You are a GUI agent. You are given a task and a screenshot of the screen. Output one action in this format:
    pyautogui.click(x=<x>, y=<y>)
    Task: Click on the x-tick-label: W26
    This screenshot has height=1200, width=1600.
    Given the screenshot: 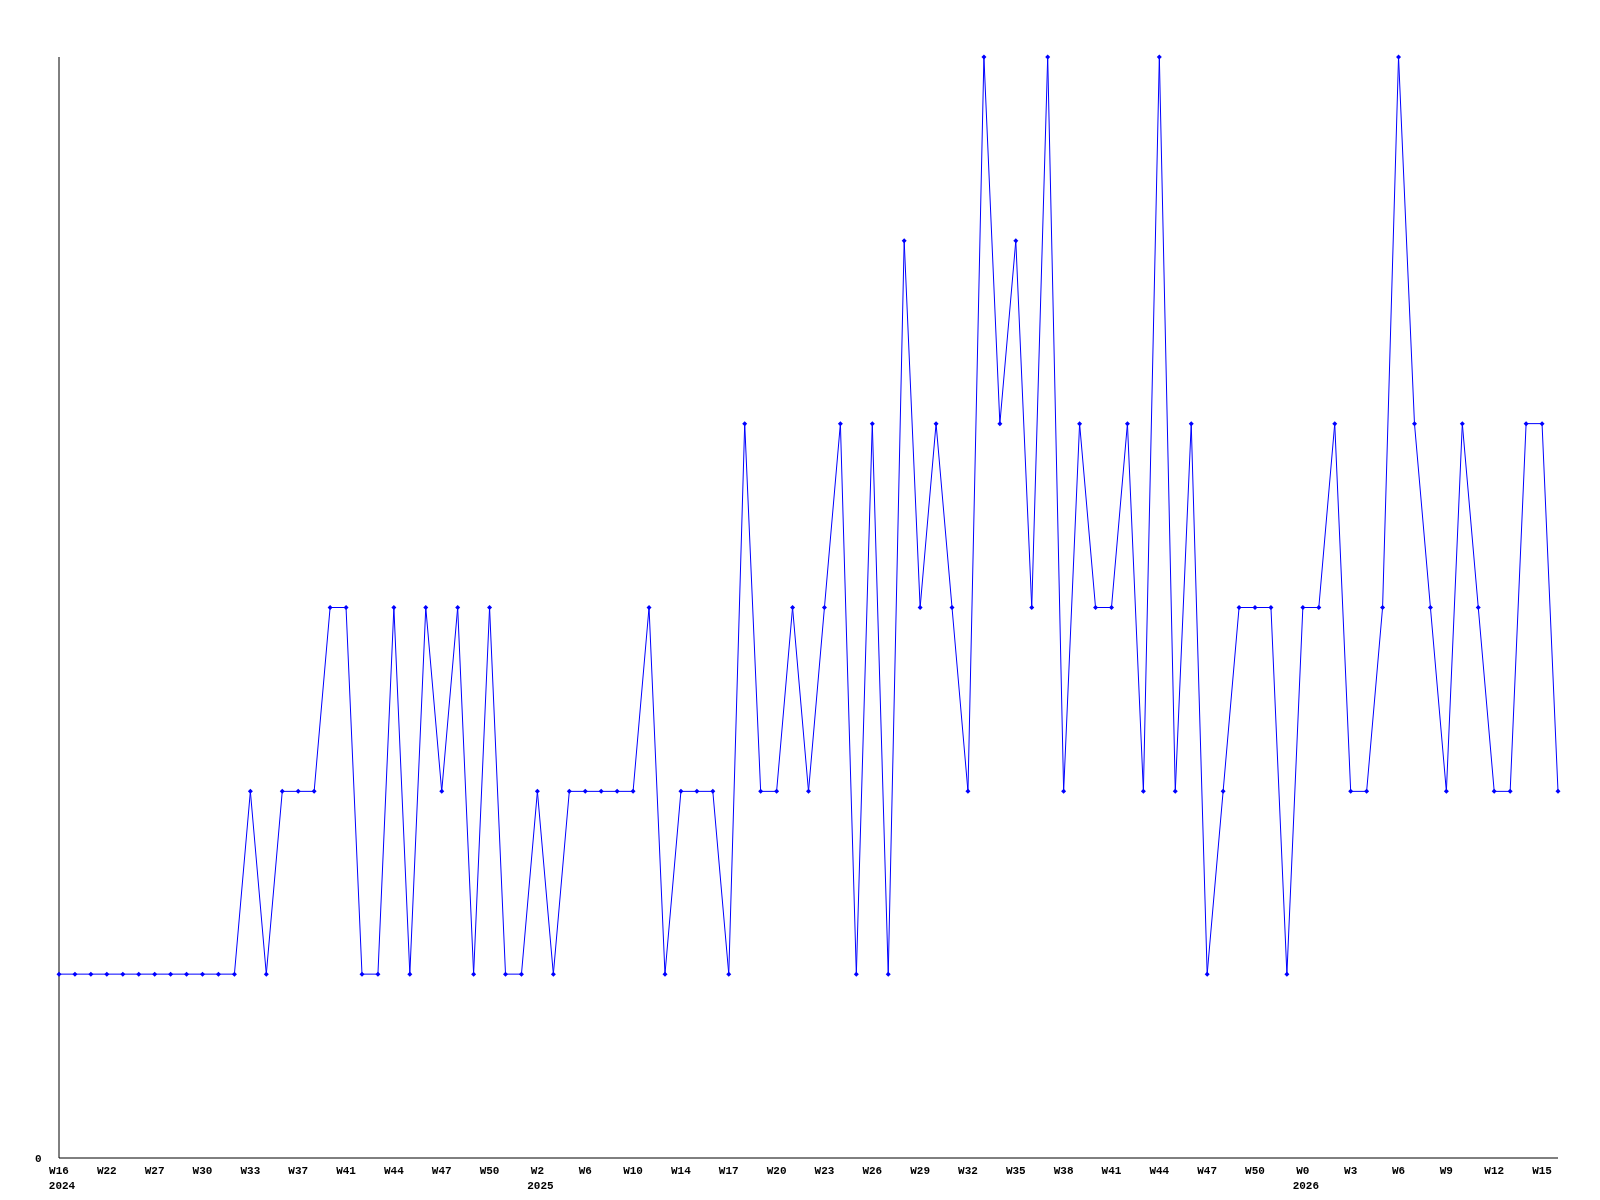 What is the action you would take?
    pyautogui.click(x=872, y=1171)
    